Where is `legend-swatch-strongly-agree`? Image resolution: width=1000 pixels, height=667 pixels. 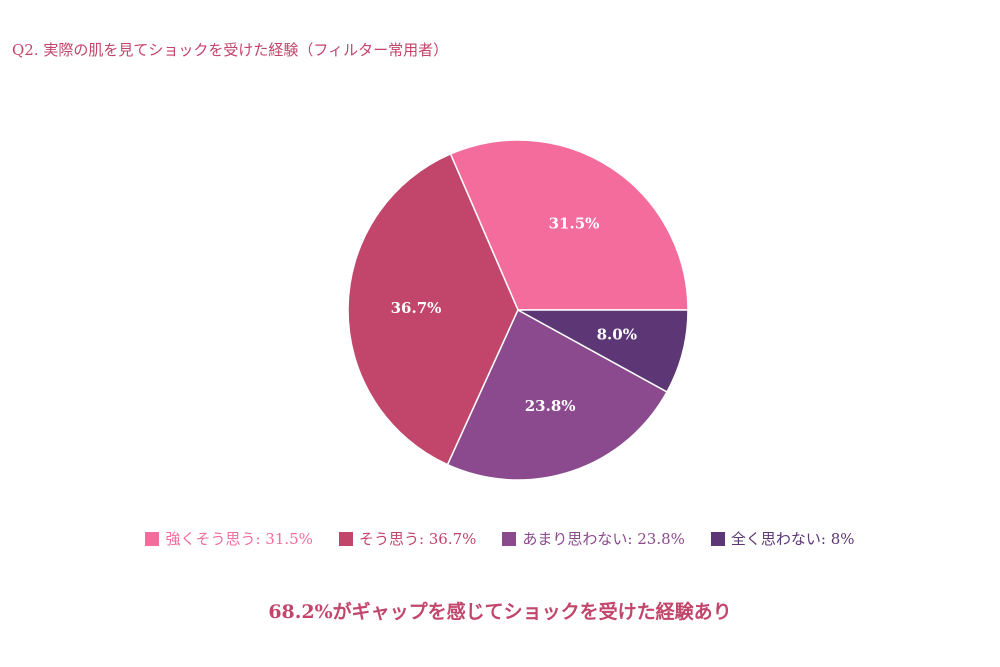
legend-swatch-strongly-agree is located at coordinates (152, 538).